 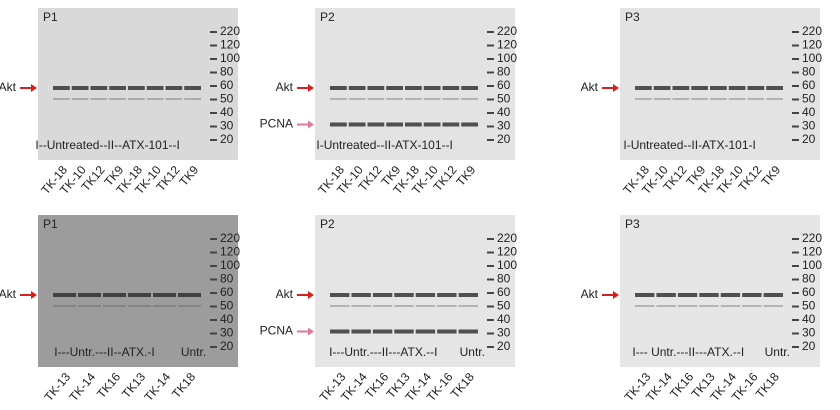 What do you see at coordinates (504, 319) in the screenshot?
I see `marker-label: 40` at bounding box center [504, 319].